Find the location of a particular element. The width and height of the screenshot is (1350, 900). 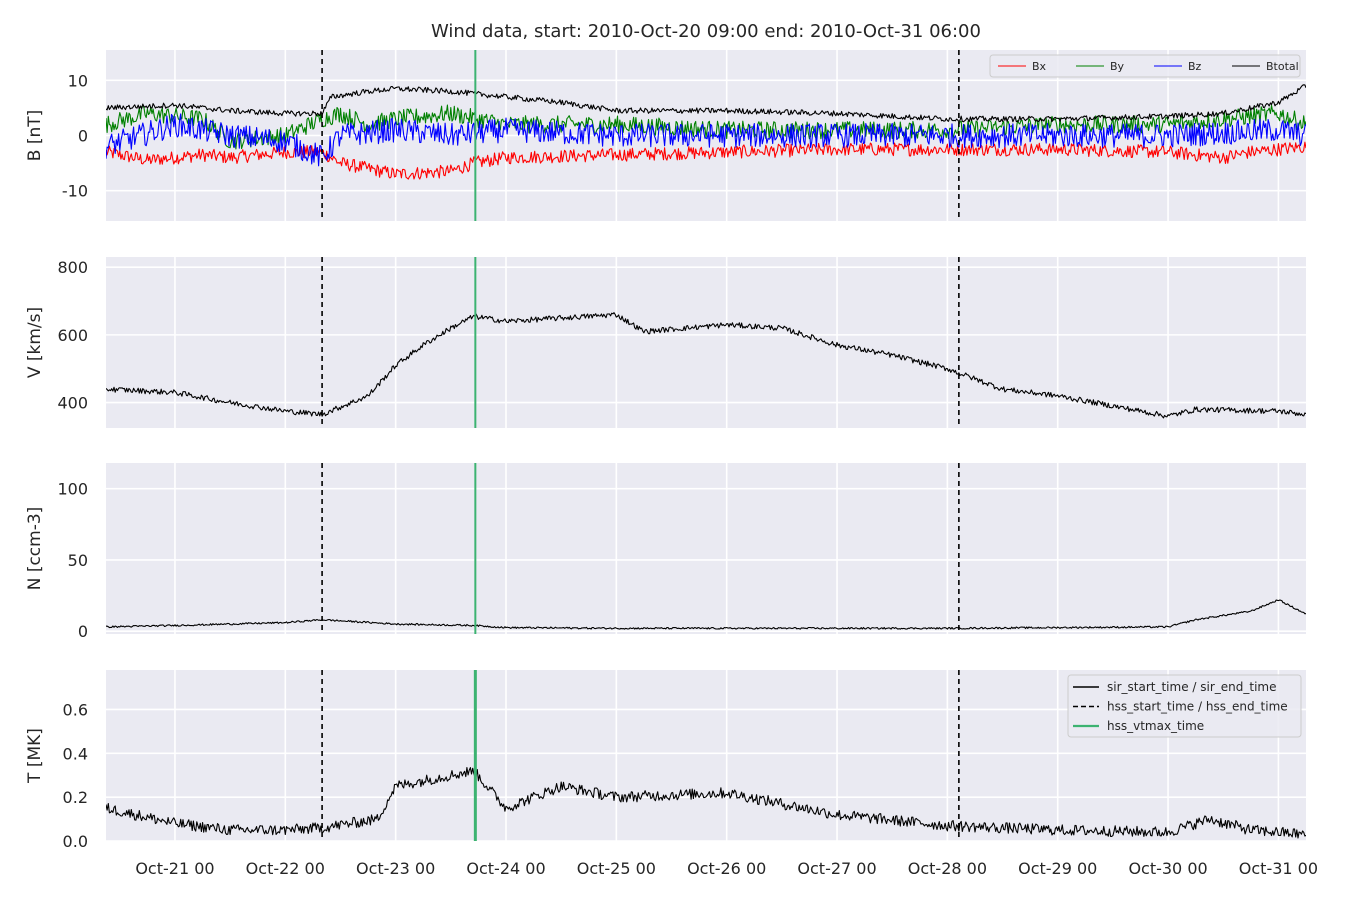

legend-b: Bx By Bz Btotal is located at coordinates (1145, 66).